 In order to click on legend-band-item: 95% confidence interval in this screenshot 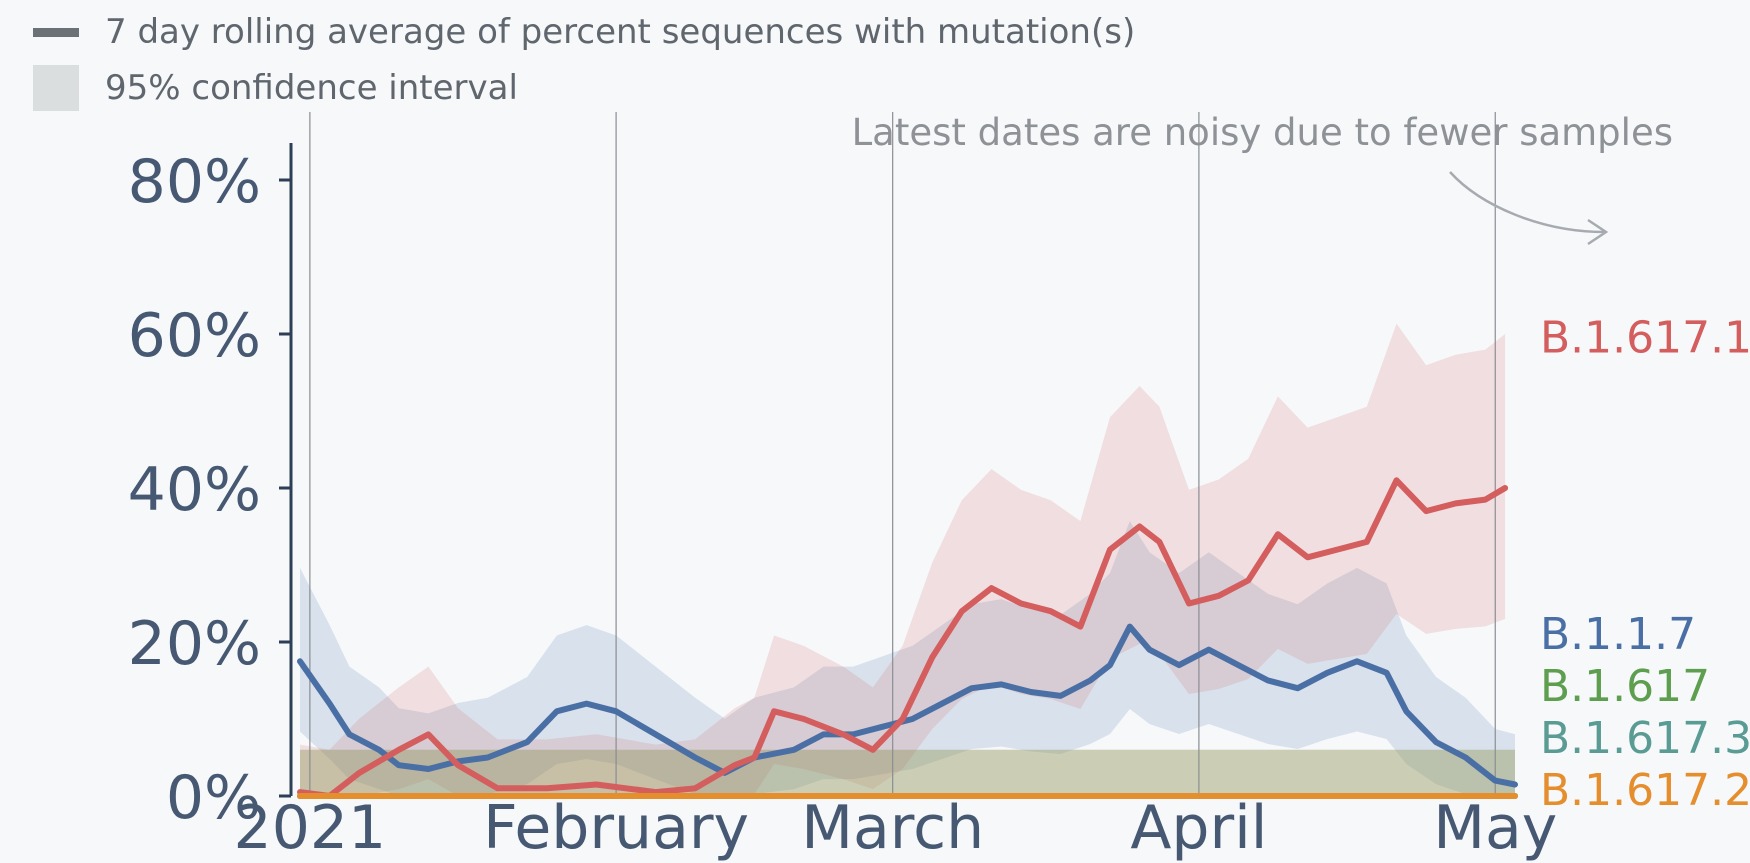, I will do `click(584, 88)`.